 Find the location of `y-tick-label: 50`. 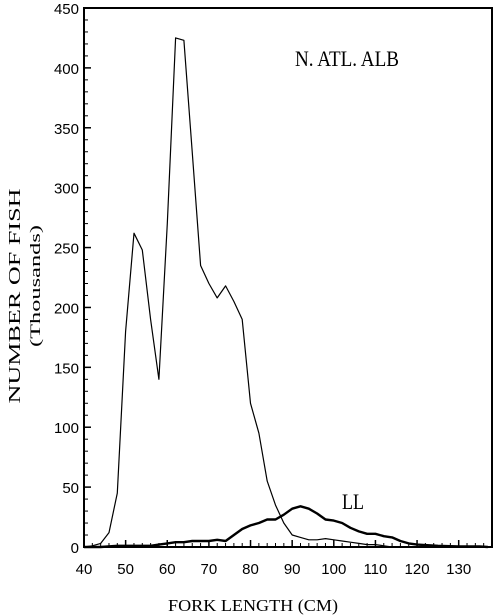

y-tick-label: 50 is located at coordinates (70, 488).